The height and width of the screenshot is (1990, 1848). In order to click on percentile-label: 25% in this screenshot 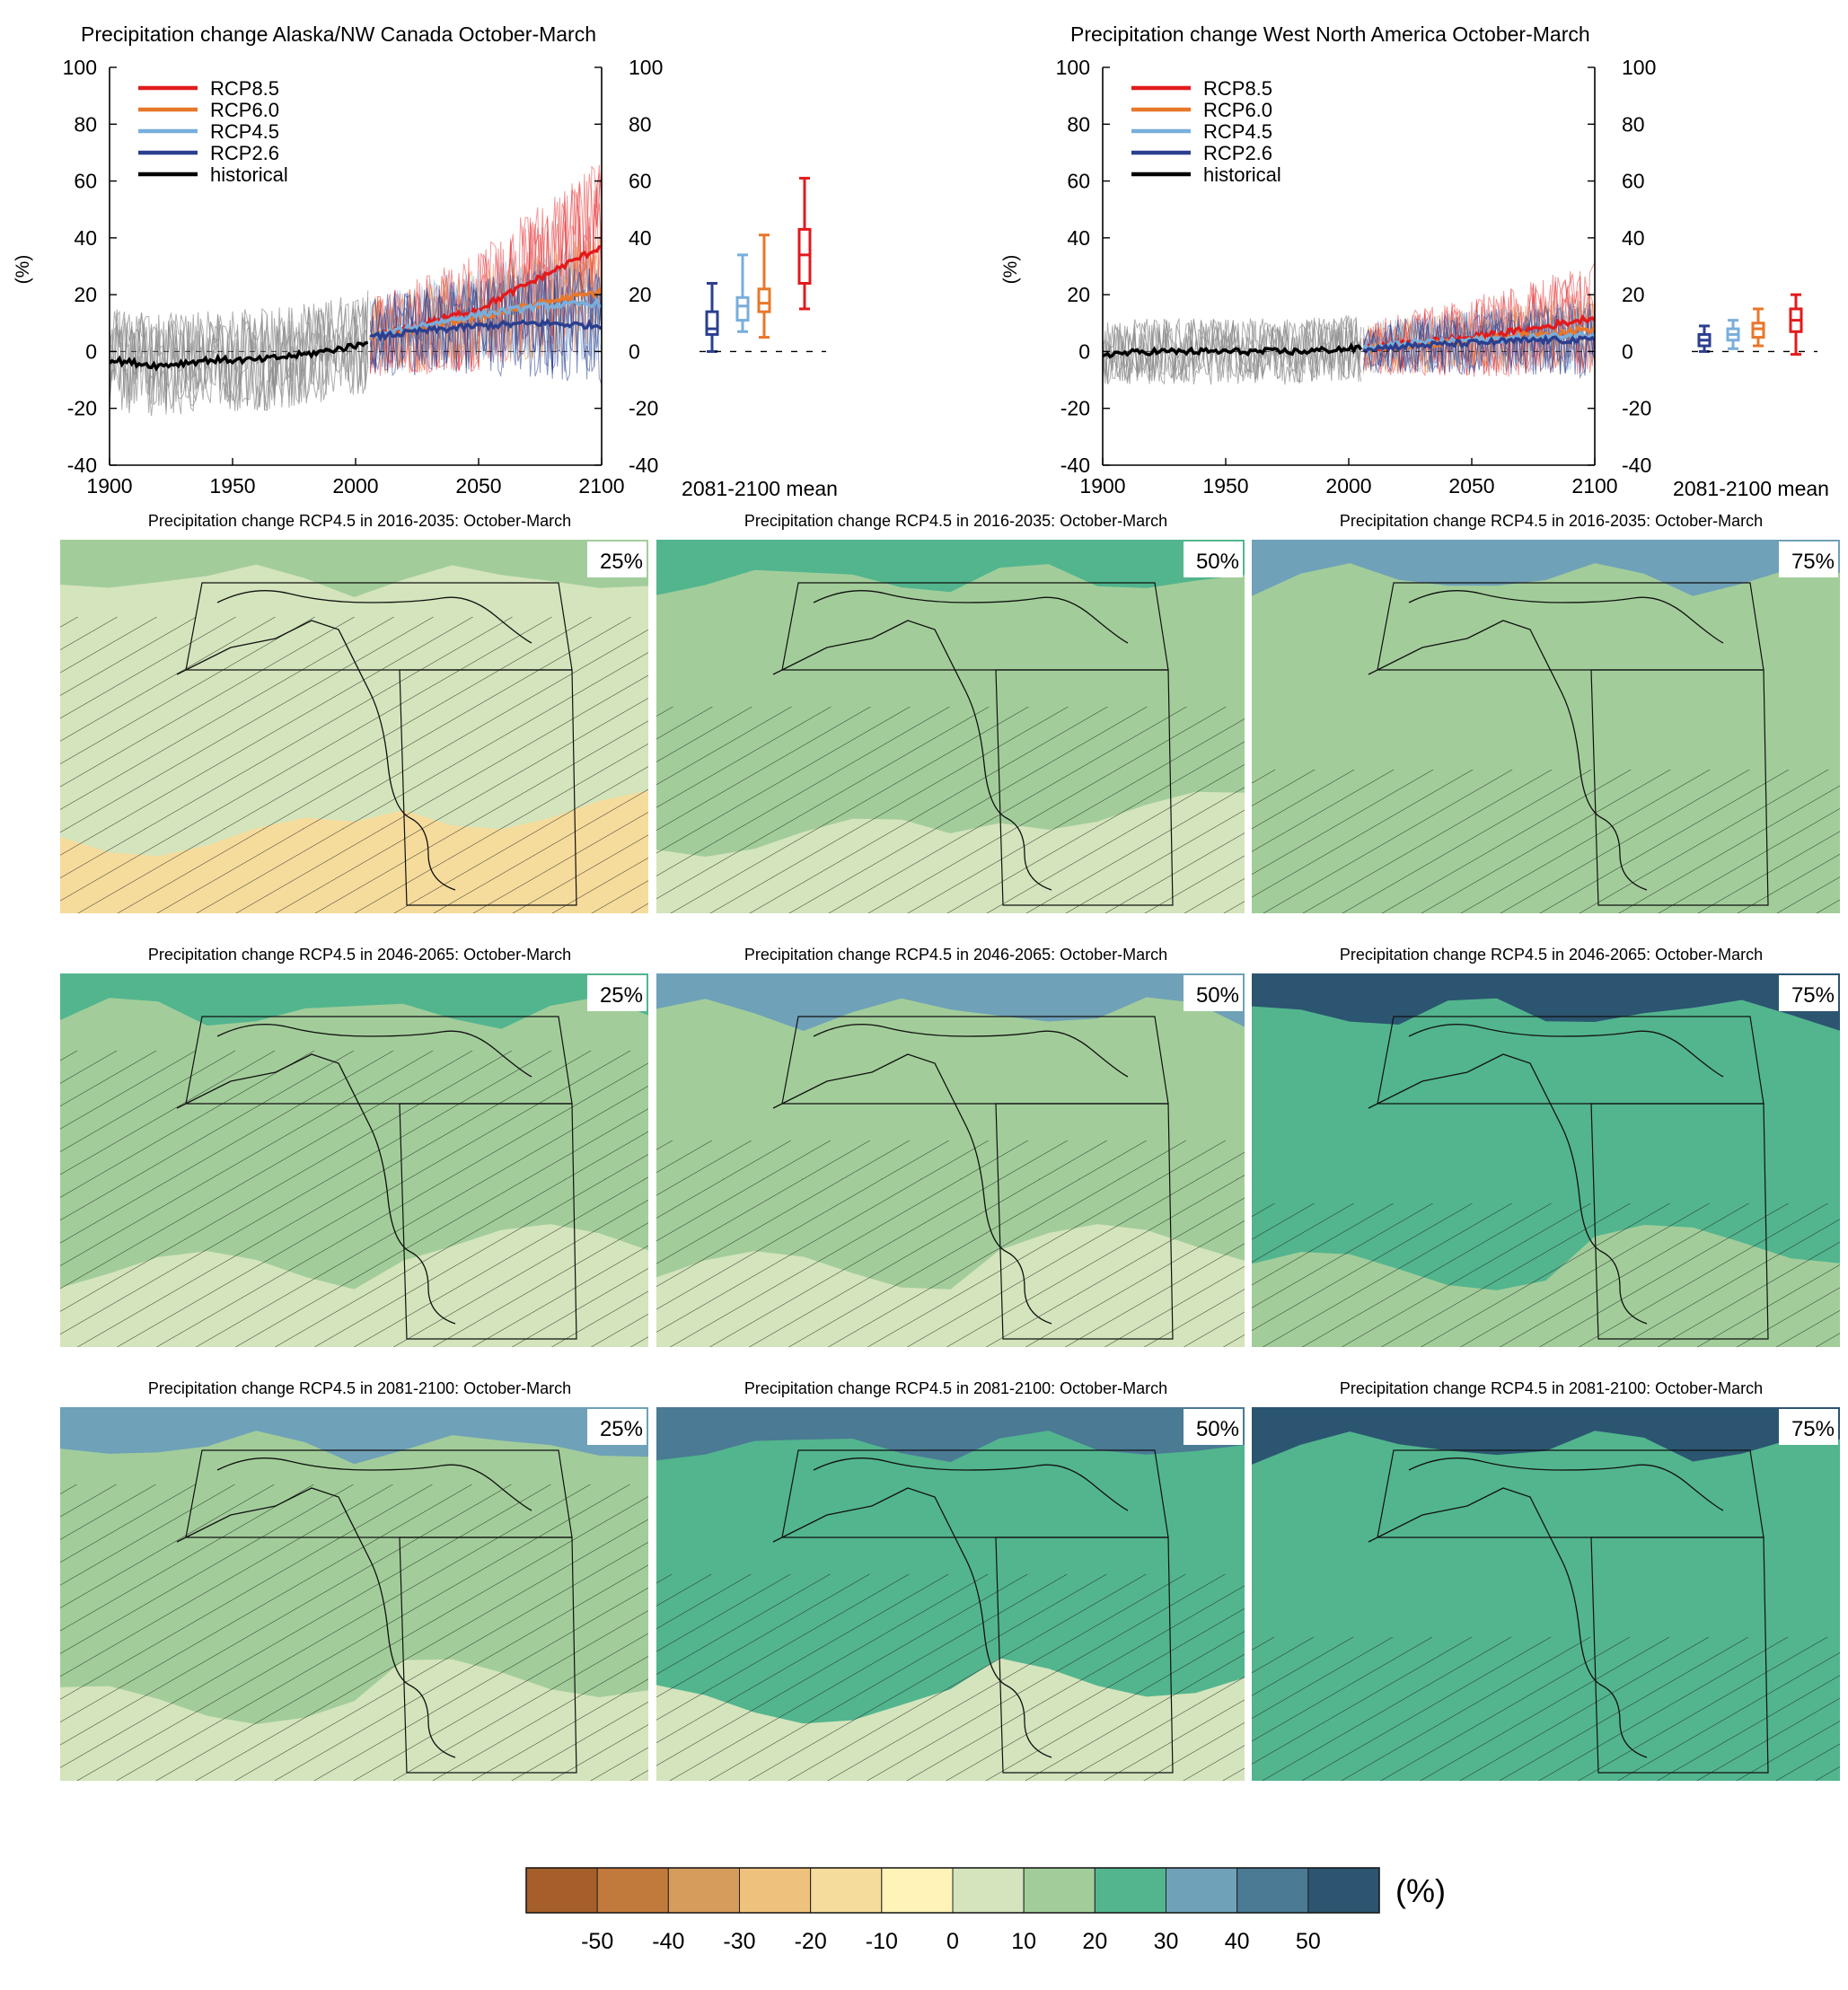, I will do `click(621, 995)`.